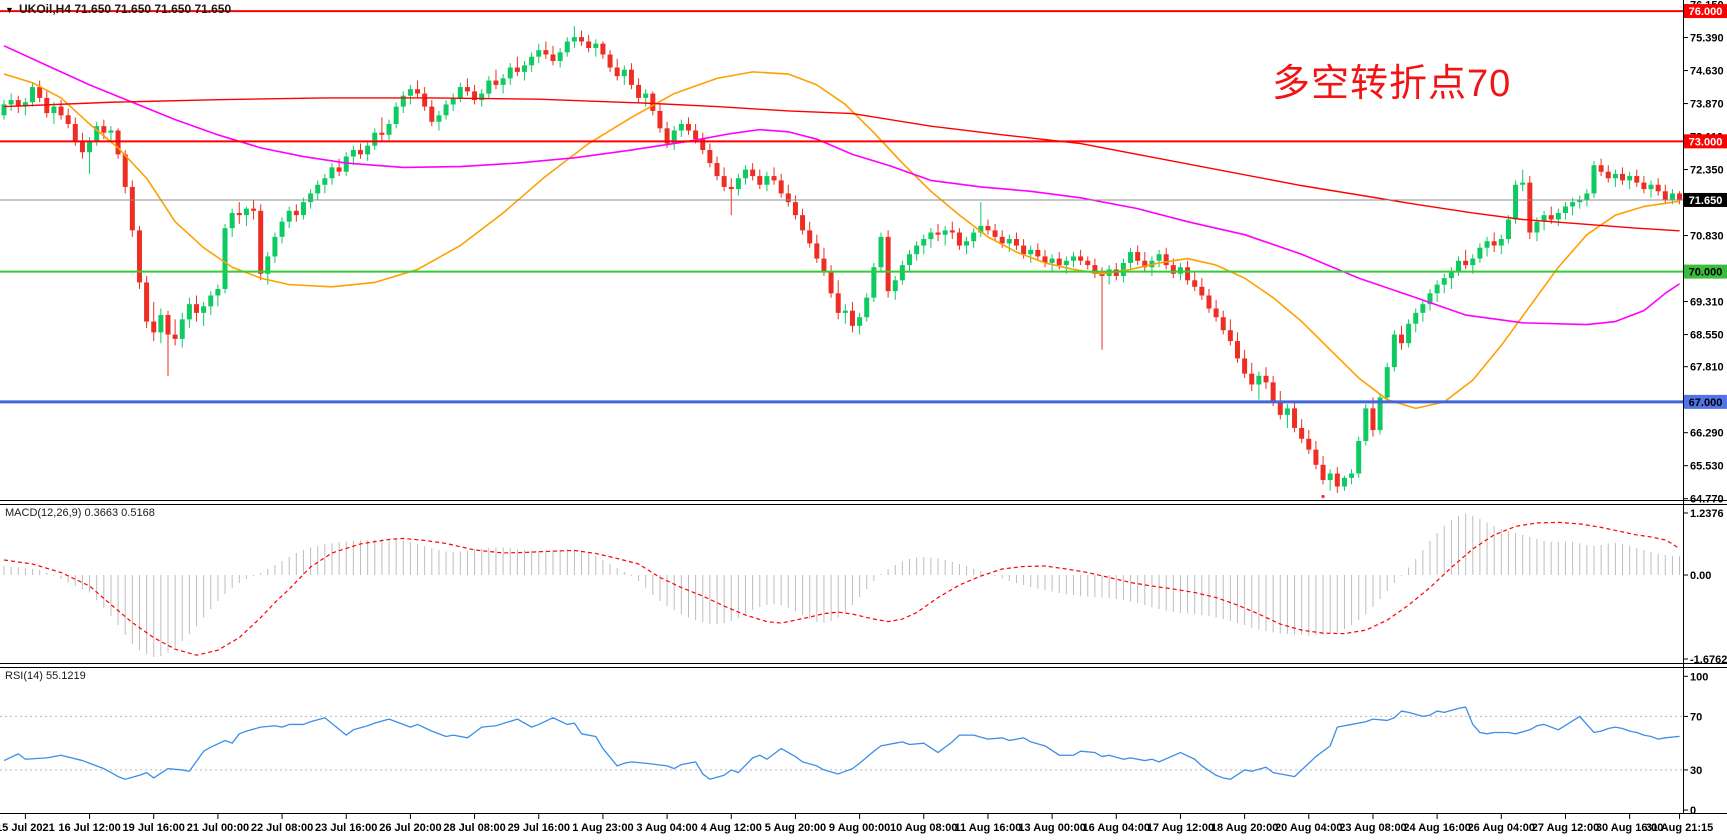 The width and height of the screenshot is (1727, 840). I want to click on svg-text: 30, so click(1696, 771).